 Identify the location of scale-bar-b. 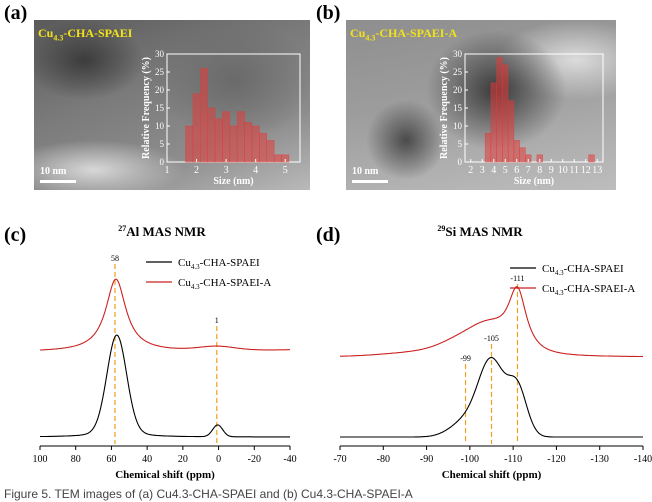
(370, 181).